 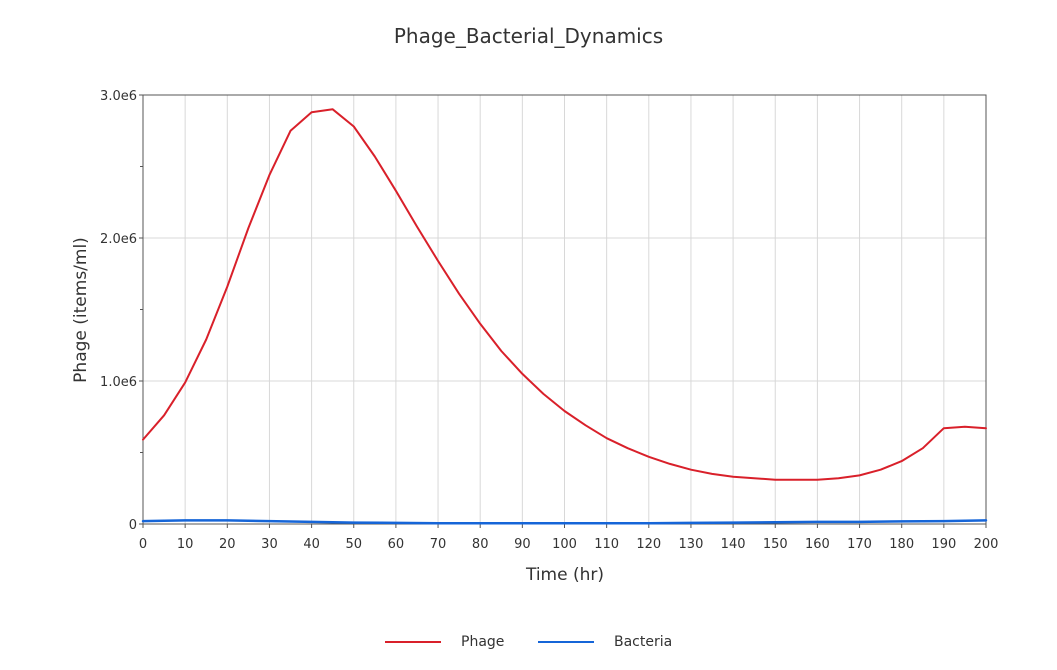 What do you see at coordinates (522, 544) in the screenshot?
I see `x-tick-label: 90` at bounding box center [522, 544].